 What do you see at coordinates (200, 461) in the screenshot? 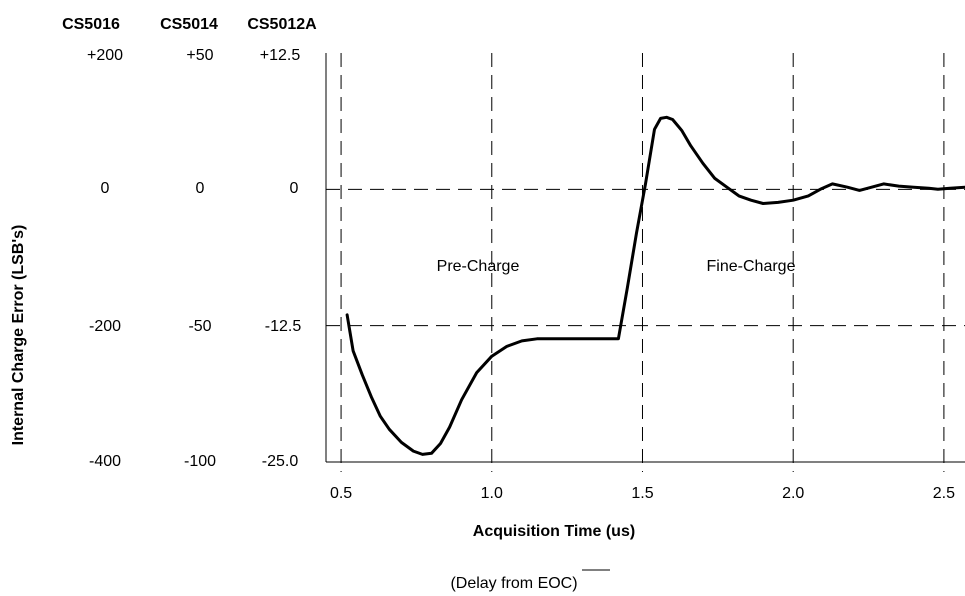
I see `y-tick-cs5014: -100` at bounding box center [200, 461].